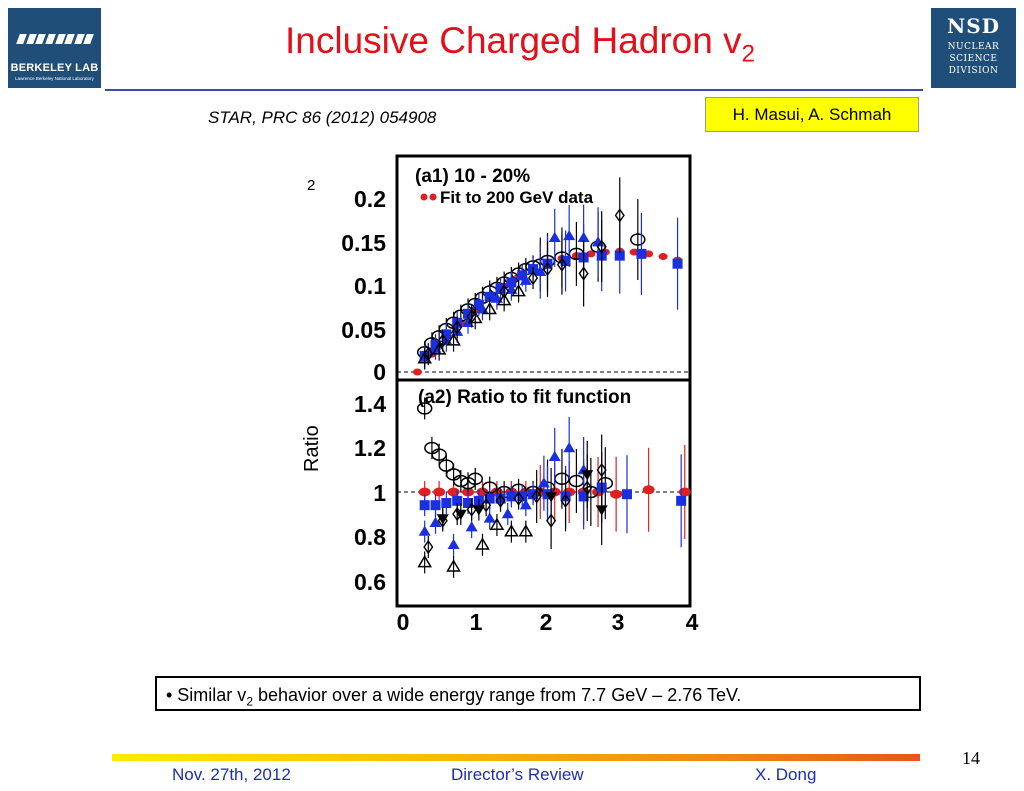 The width and height of the screenshot is (1024, 791). I want to click on slide-title: Inclusive Charged Hadron v2, so click(520, 44).